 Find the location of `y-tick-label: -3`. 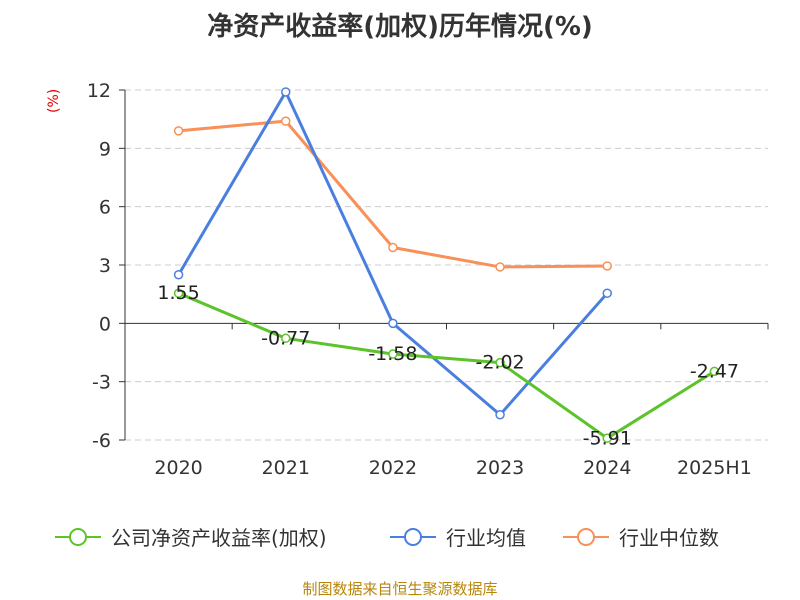

y-tick-label: -3 is located at coordinates (101, 383).